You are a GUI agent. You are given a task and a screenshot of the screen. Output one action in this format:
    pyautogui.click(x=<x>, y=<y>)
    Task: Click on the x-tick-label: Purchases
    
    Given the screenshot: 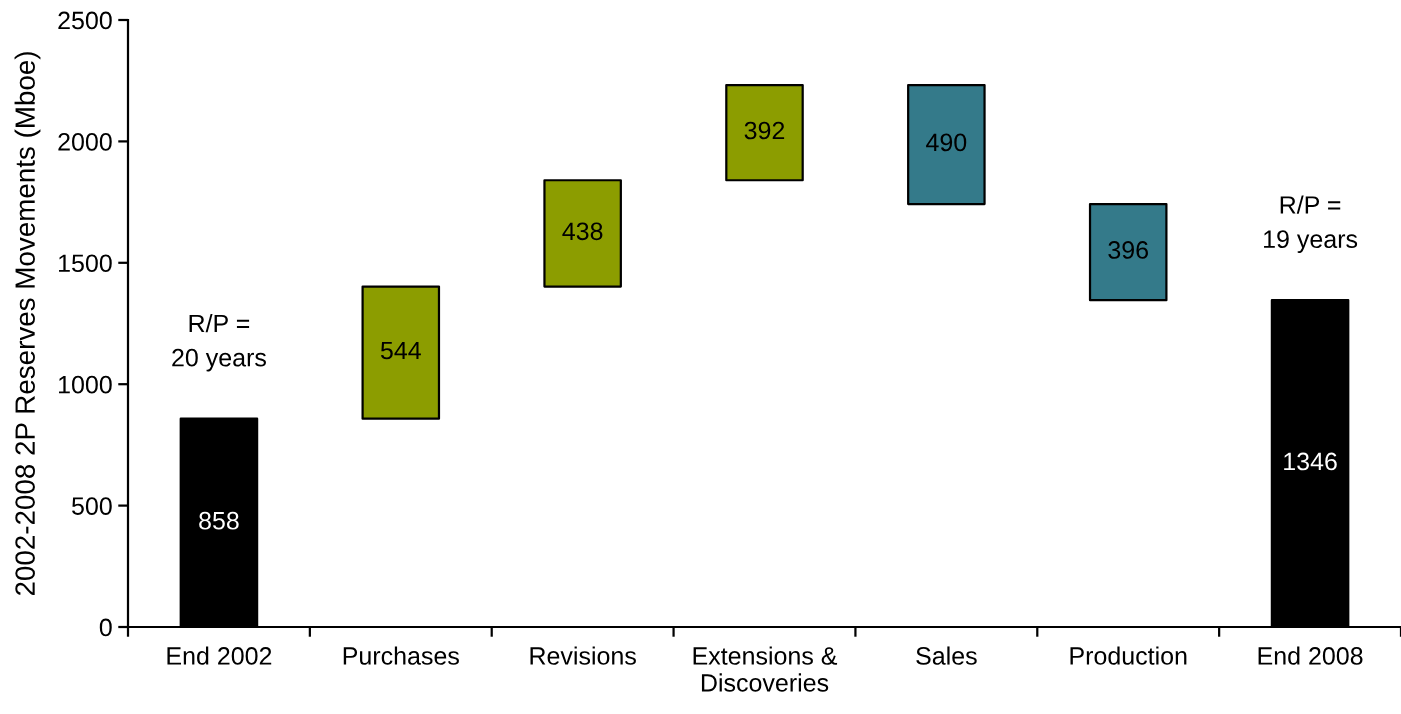 What is the action you would take?
    pyautogui.click(x=401, y=655)
    